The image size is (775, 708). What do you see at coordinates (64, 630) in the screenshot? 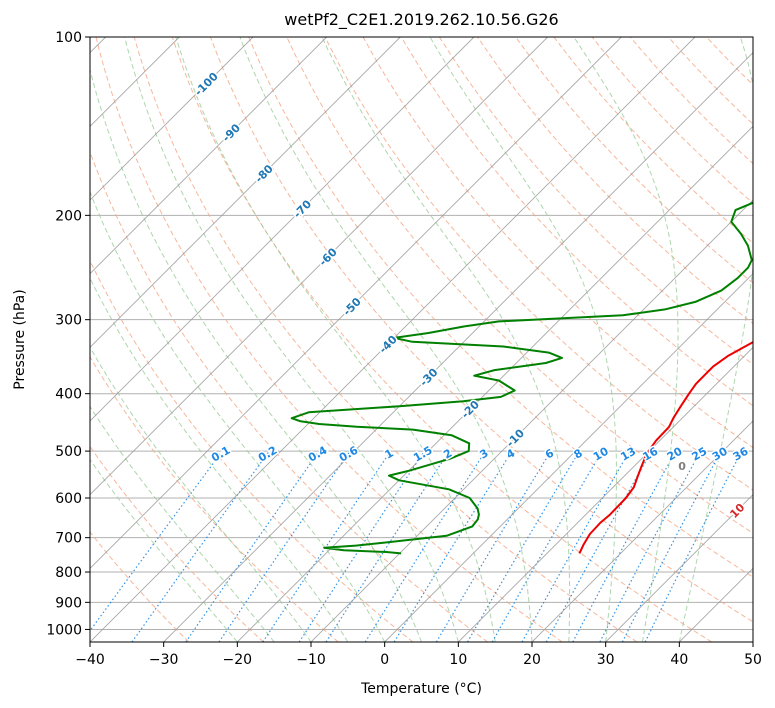
I see `y-tick-label: 1000` at bounding box center [64, 630].